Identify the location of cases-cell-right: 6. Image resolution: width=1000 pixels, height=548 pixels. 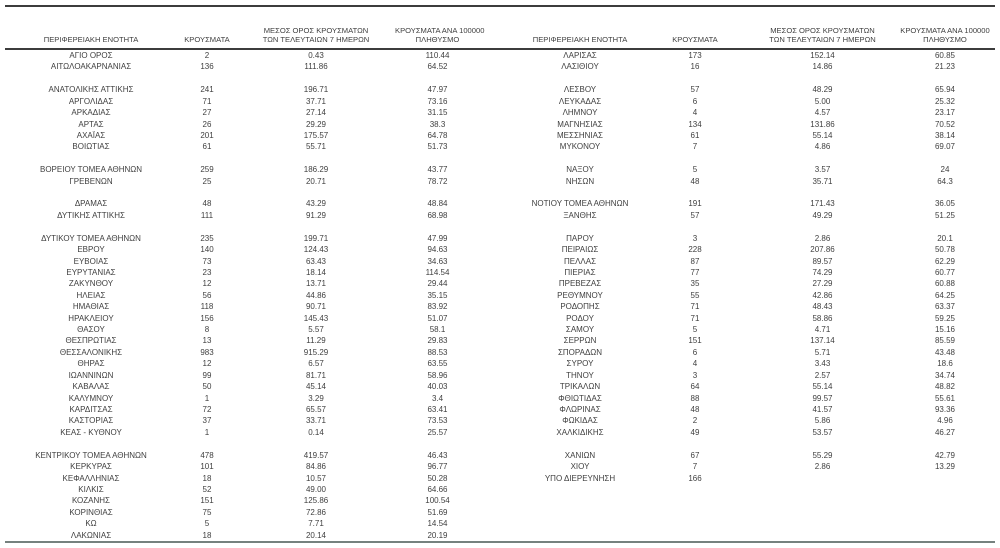
(695, 352).